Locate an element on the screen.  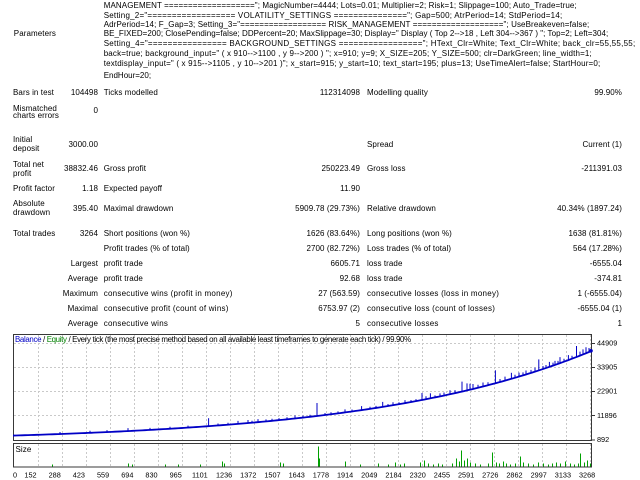
svg-text: 694 is located at coordinates (127, 474).